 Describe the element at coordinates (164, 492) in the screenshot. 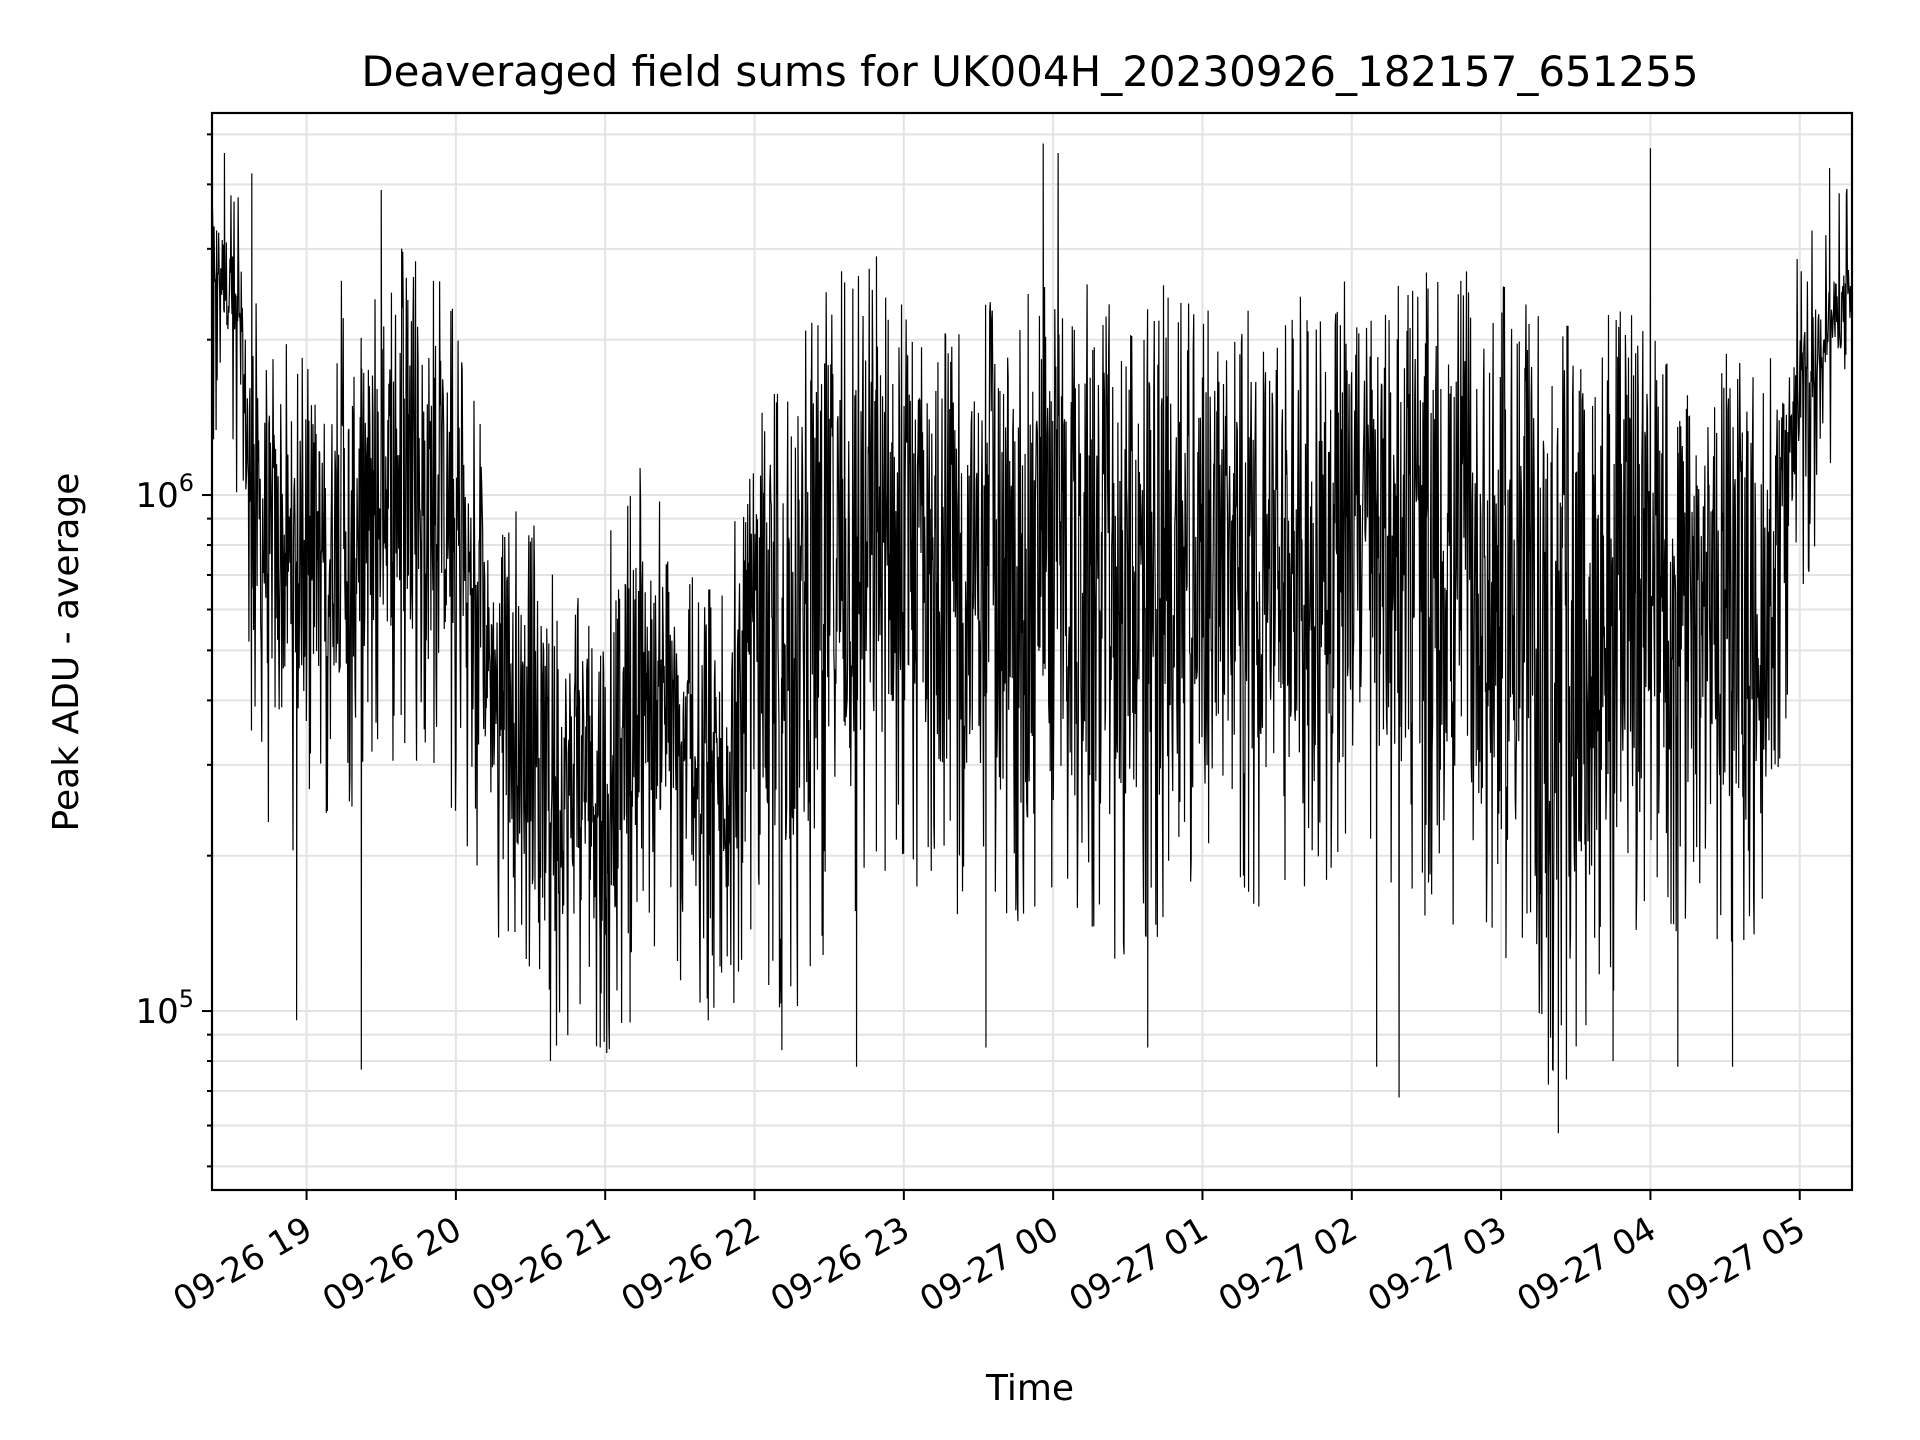

I see `y-tick-label: 10⁶` at that location.